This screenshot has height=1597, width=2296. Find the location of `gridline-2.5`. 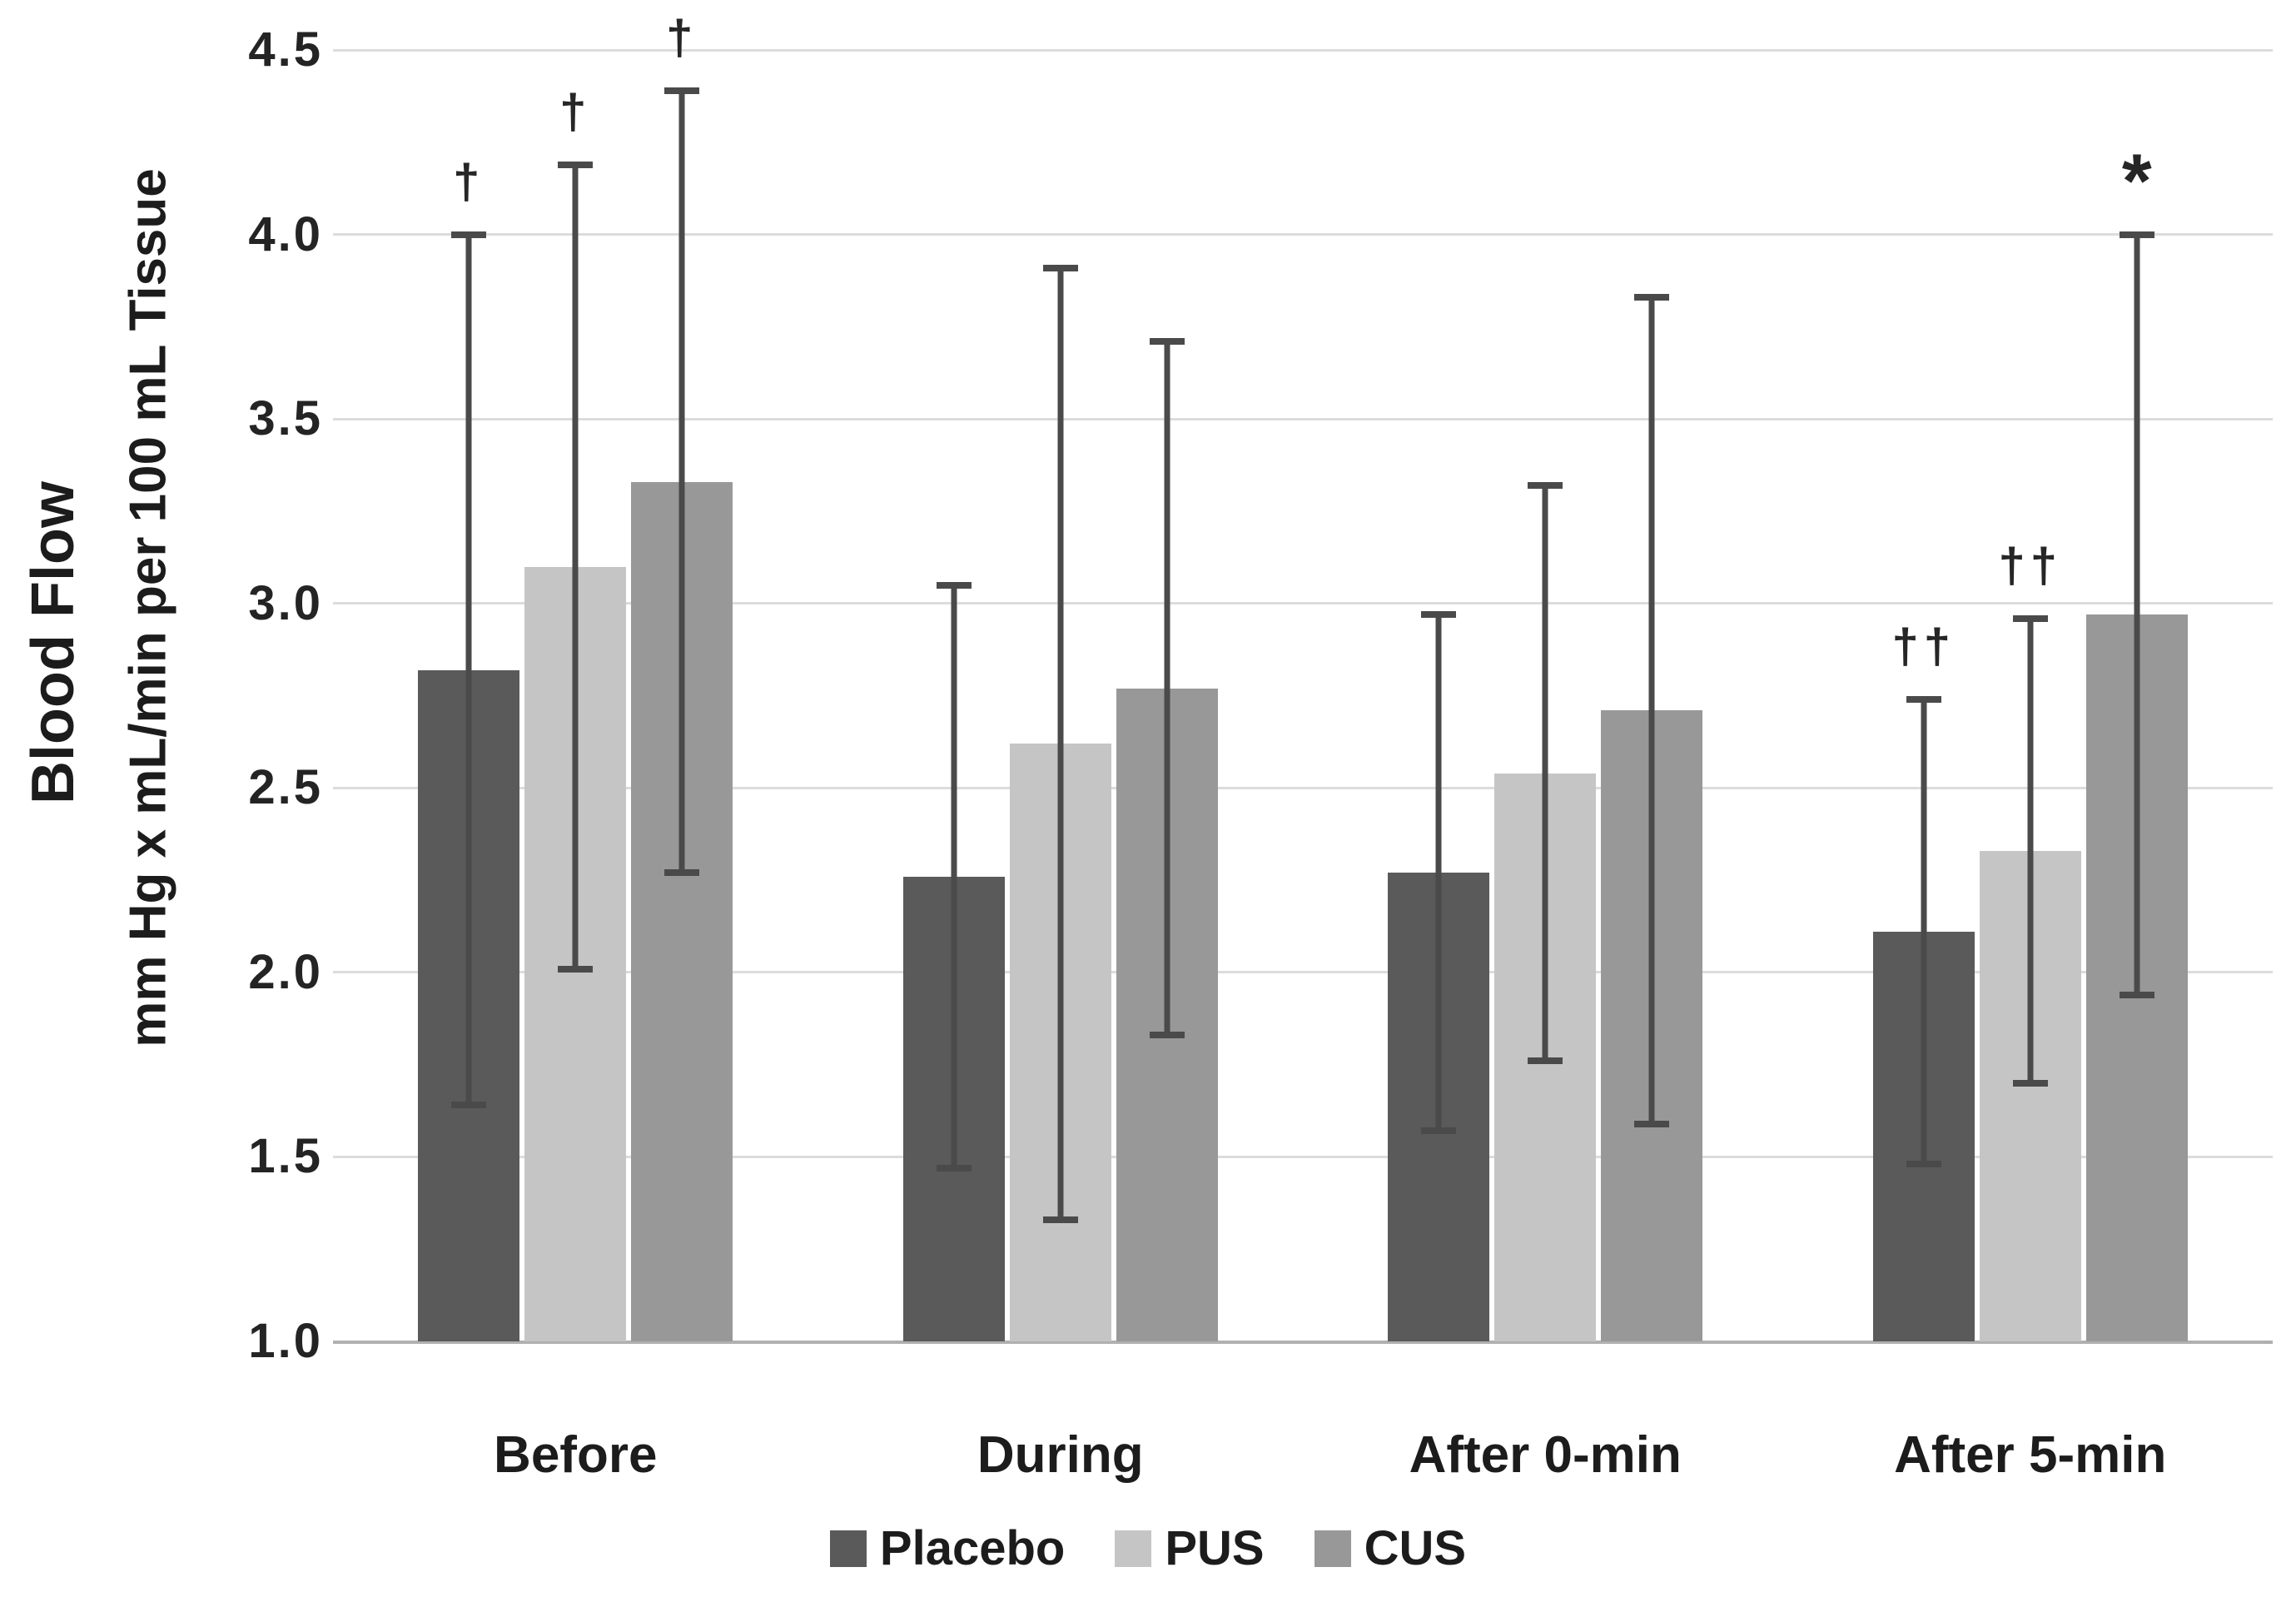

gridline-2.5 is located at coordinates (1303, 787).